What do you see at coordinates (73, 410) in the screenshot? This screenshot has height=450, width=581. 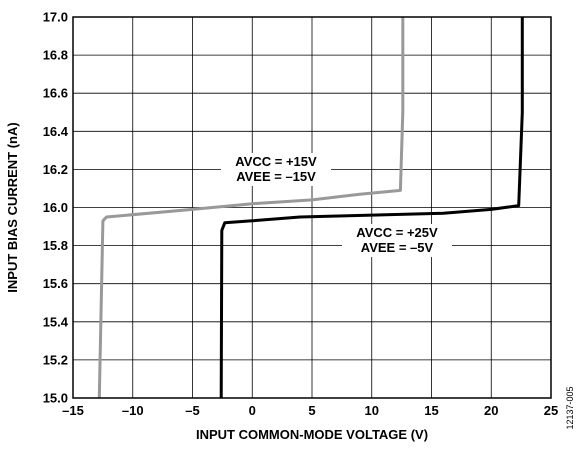 I see `x-tick-label: –15` at bounding box center [73, 410].